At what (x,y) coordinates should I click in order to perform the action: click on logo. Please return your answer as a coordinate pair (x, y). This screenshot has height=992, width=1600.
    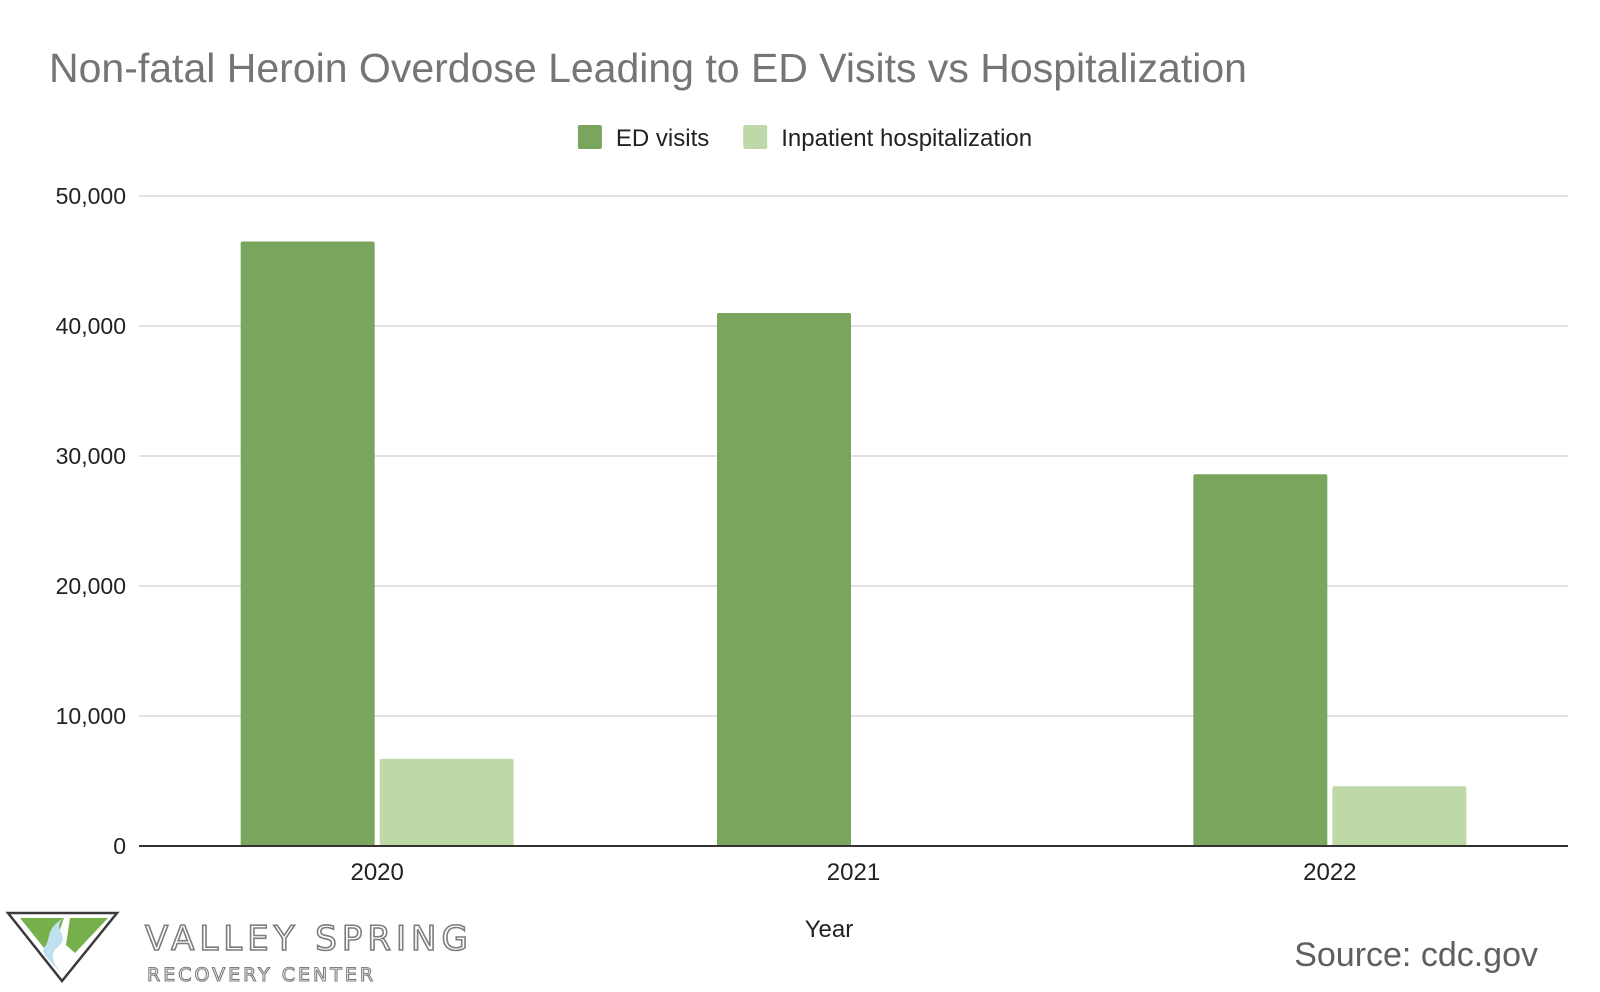
    Looking at the image, I should click on (260, 946).